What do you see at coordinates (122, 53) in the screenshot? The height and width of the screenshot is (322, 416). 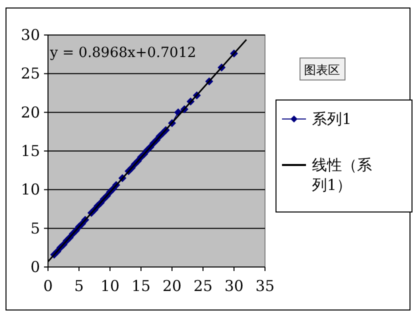 I see `annotation: y = 0.8968x+0.7012` at bounding box center [122, 53].